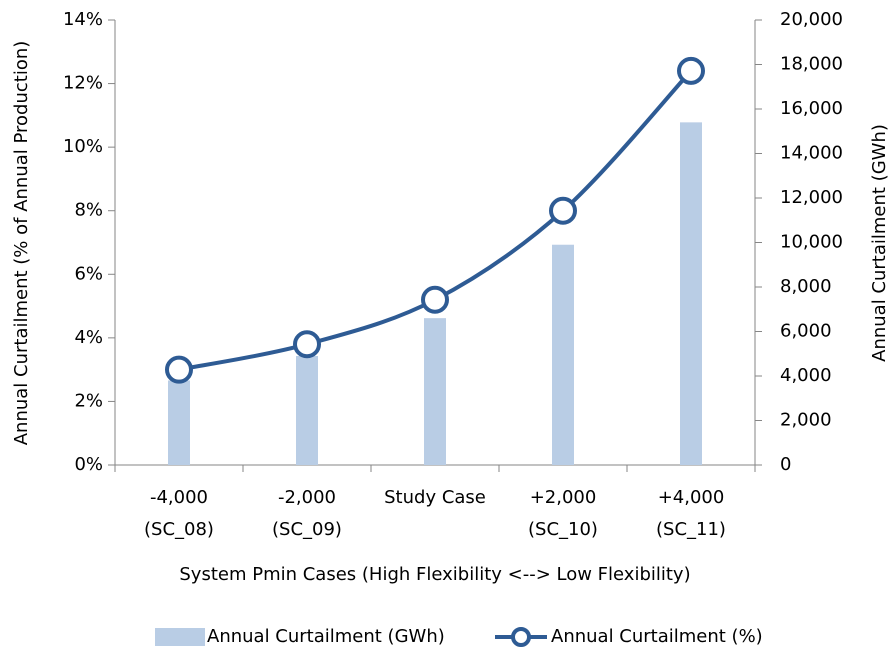 The height and width of the screenshot is (660, 896). I want to click on y-tick-label: 2%, so click(88, 400).